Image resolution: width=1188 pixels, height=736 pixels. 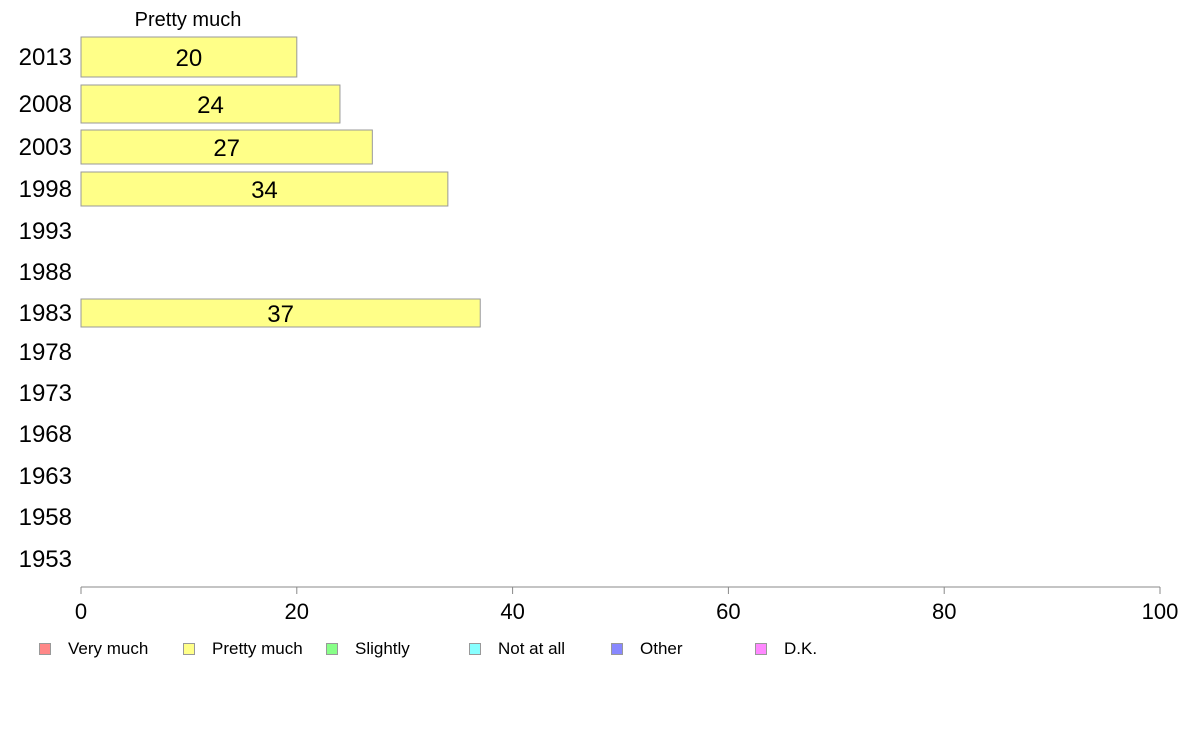 I want to click on y-tick-label-1973: 1973, so click(x=45, y=393).